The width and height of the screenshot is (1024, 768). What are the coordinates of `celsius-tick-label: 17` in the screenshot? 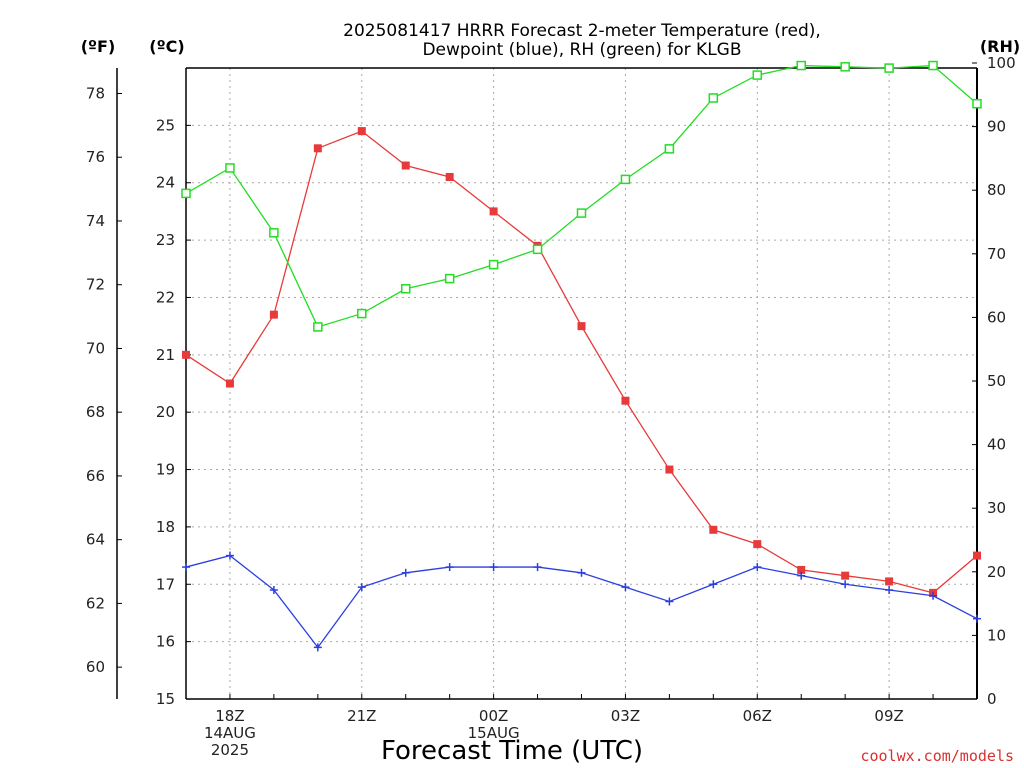 It's located at (165, 584).